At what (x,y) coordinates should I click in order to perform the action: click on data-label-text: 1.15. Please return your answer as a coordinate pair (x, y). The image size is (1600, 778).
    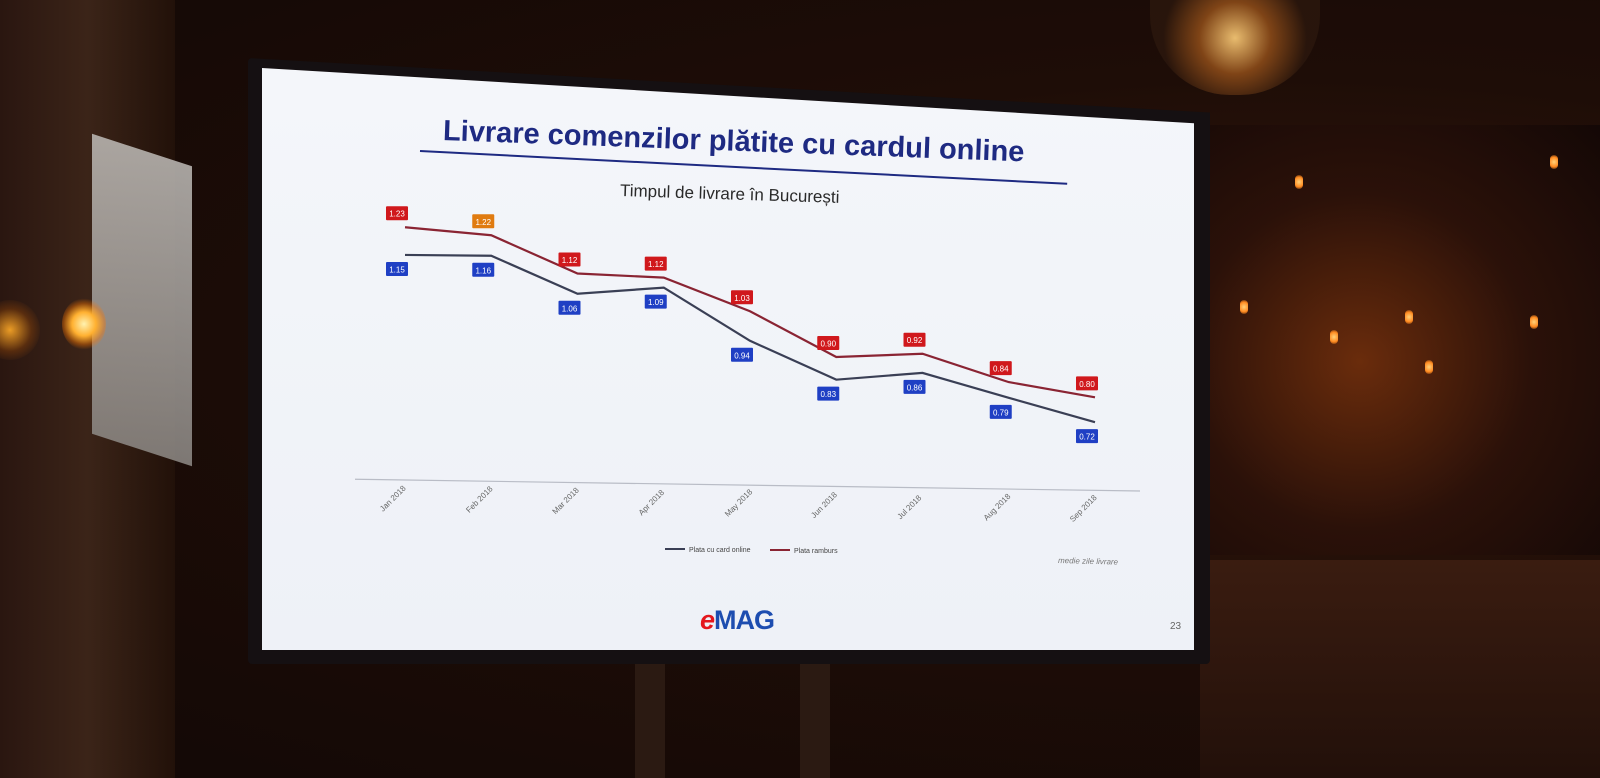
    Looking at the image, I should click on (397, 269).